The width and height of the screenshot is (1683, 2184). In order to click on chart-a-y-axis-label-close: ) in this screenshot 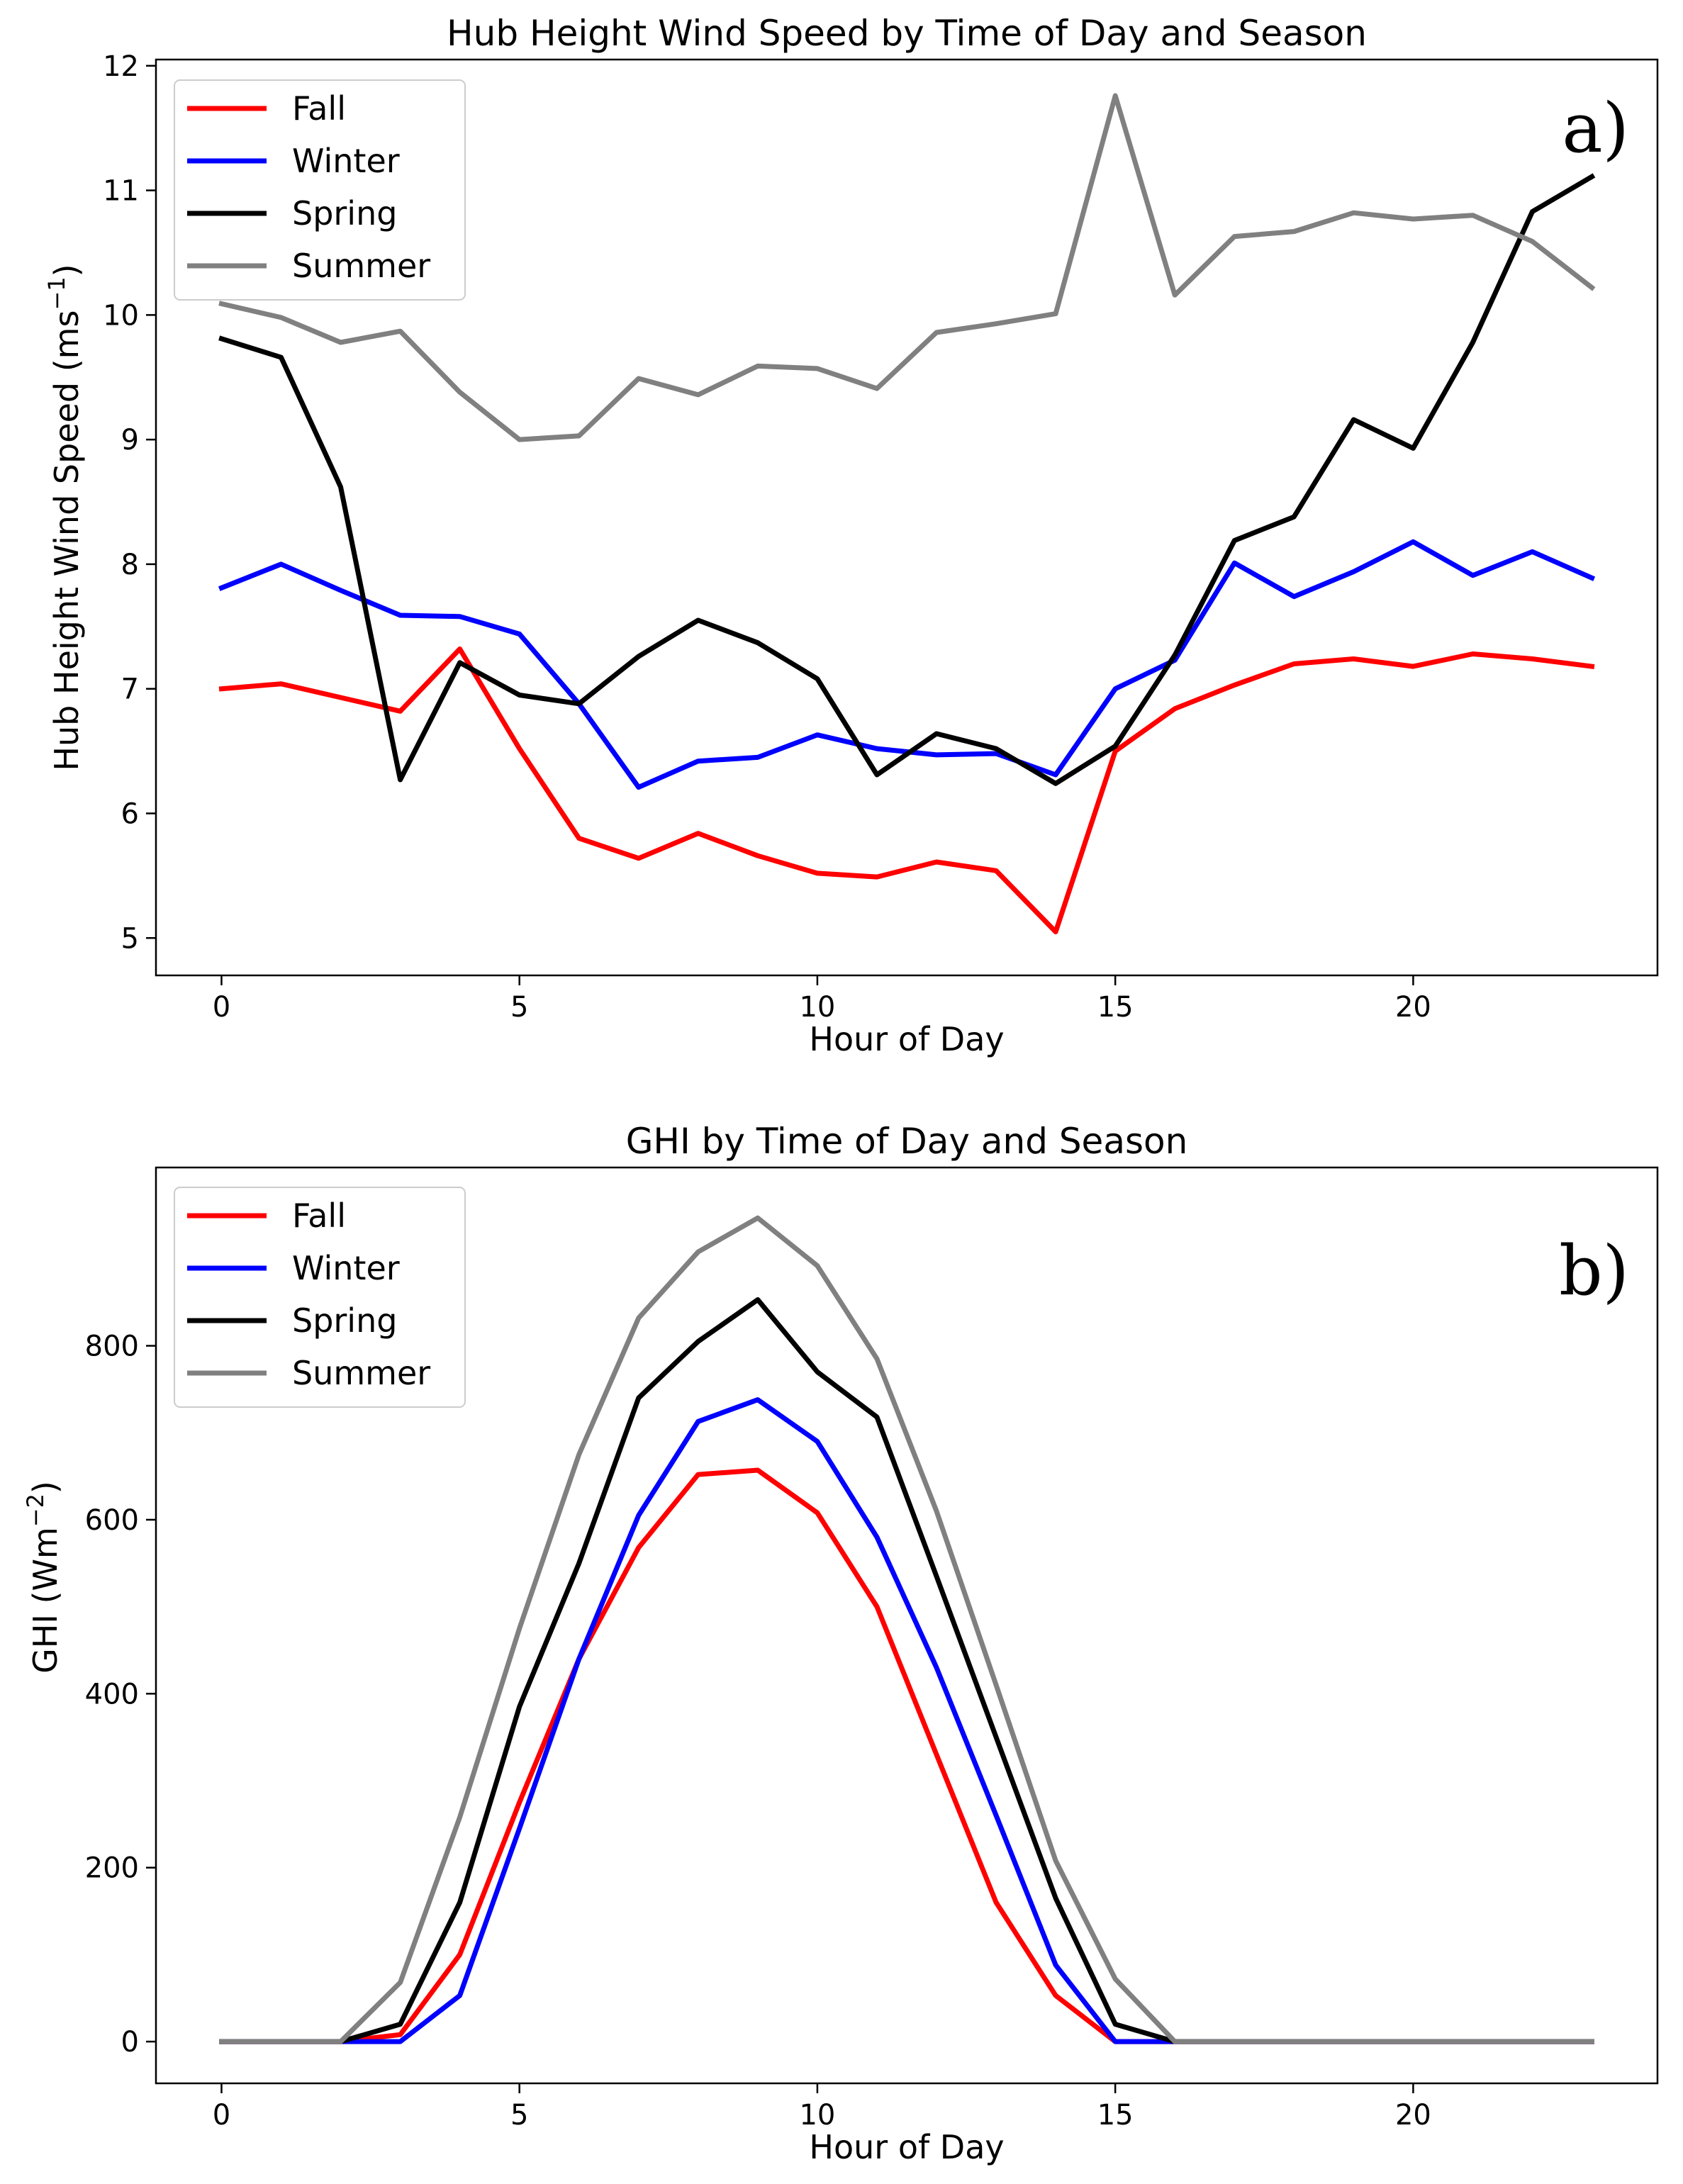, I will do `click(66, 270)`.